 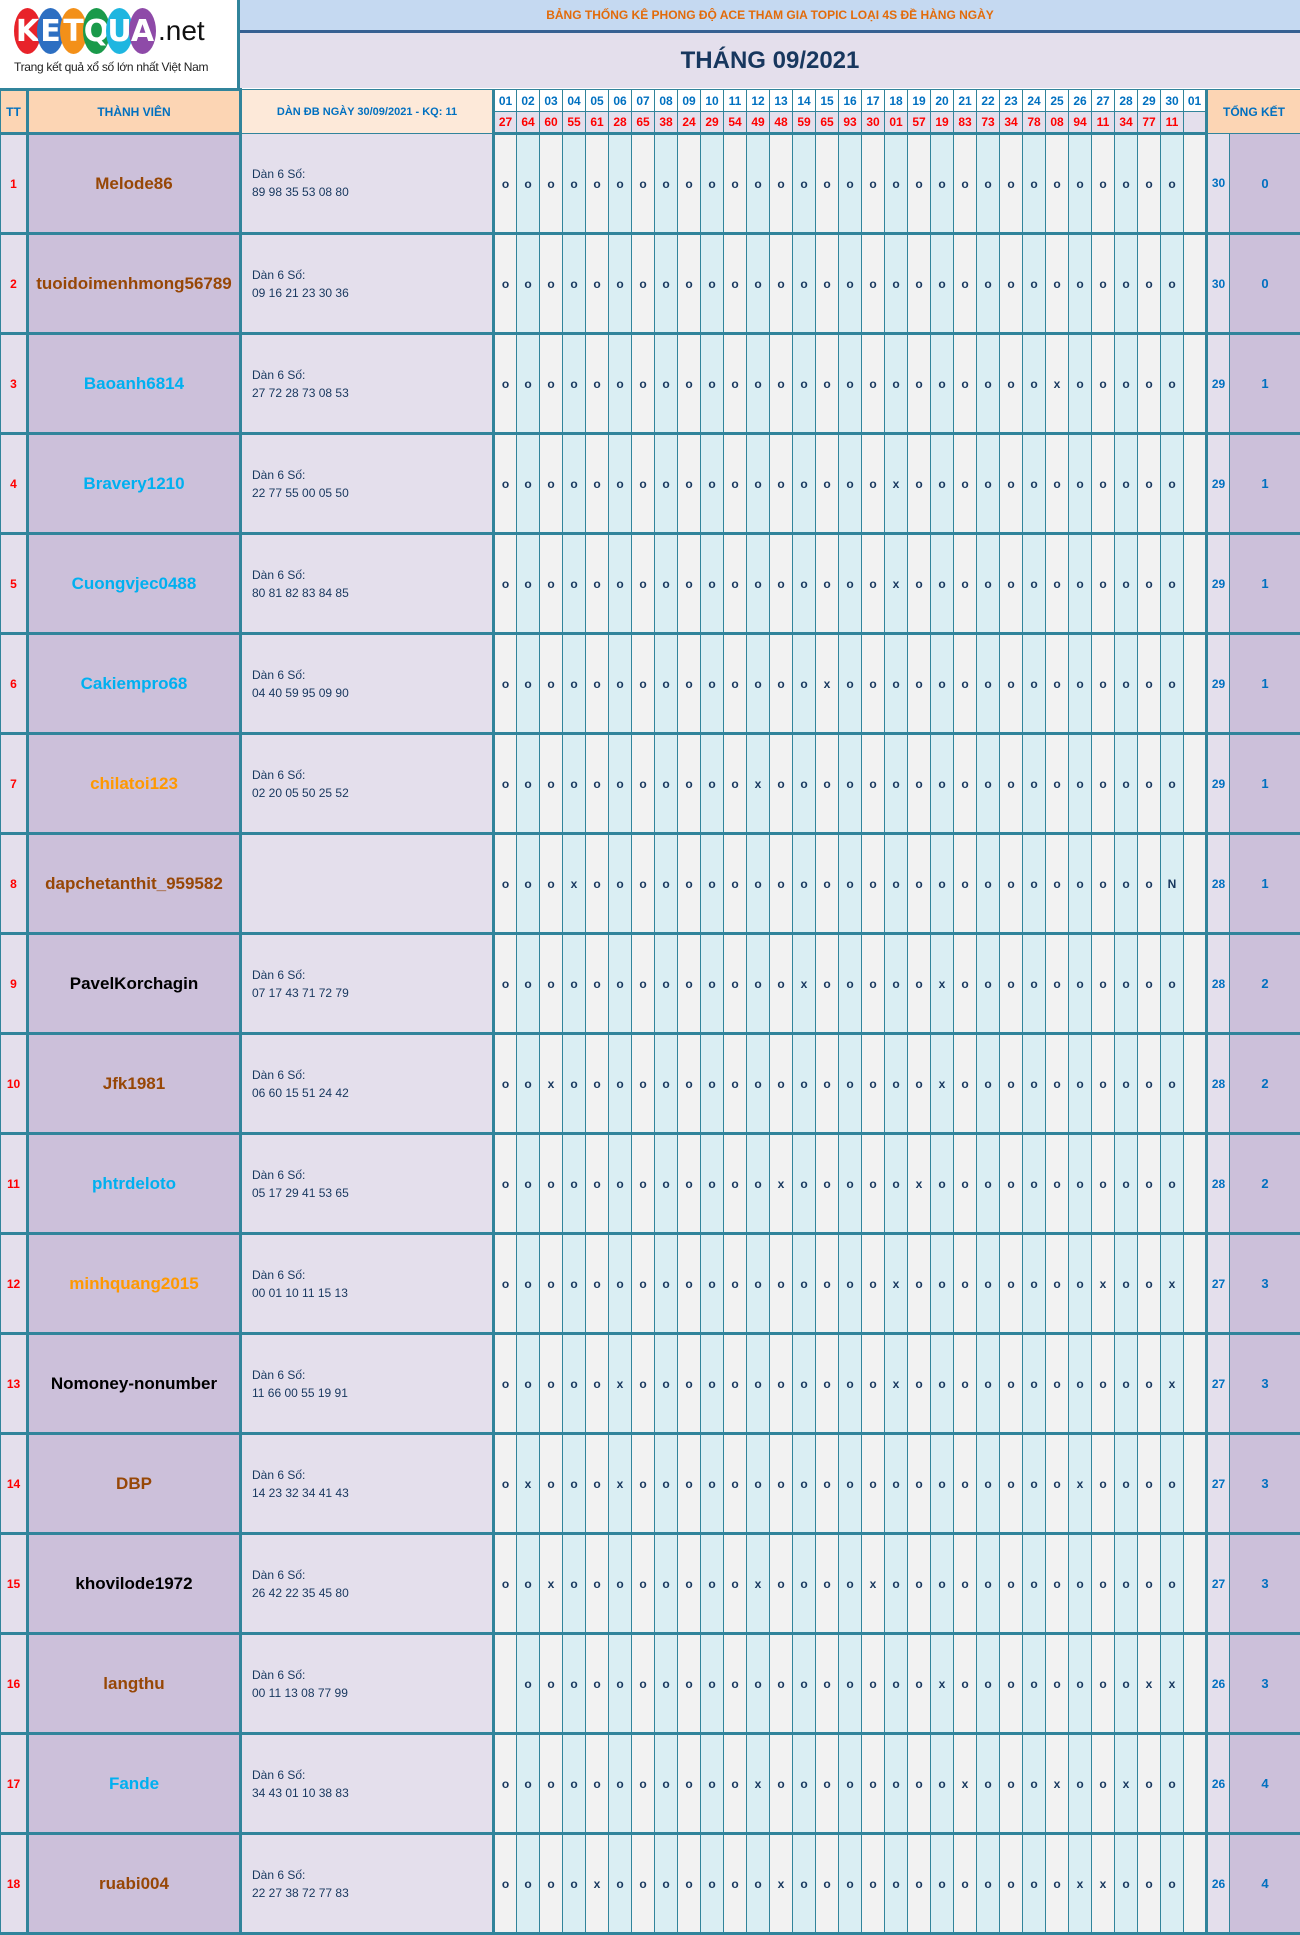 What do you see at coordinates (827, 123) in the screenshot?
I see `day-result: 65` at bounding box center [827, 123].